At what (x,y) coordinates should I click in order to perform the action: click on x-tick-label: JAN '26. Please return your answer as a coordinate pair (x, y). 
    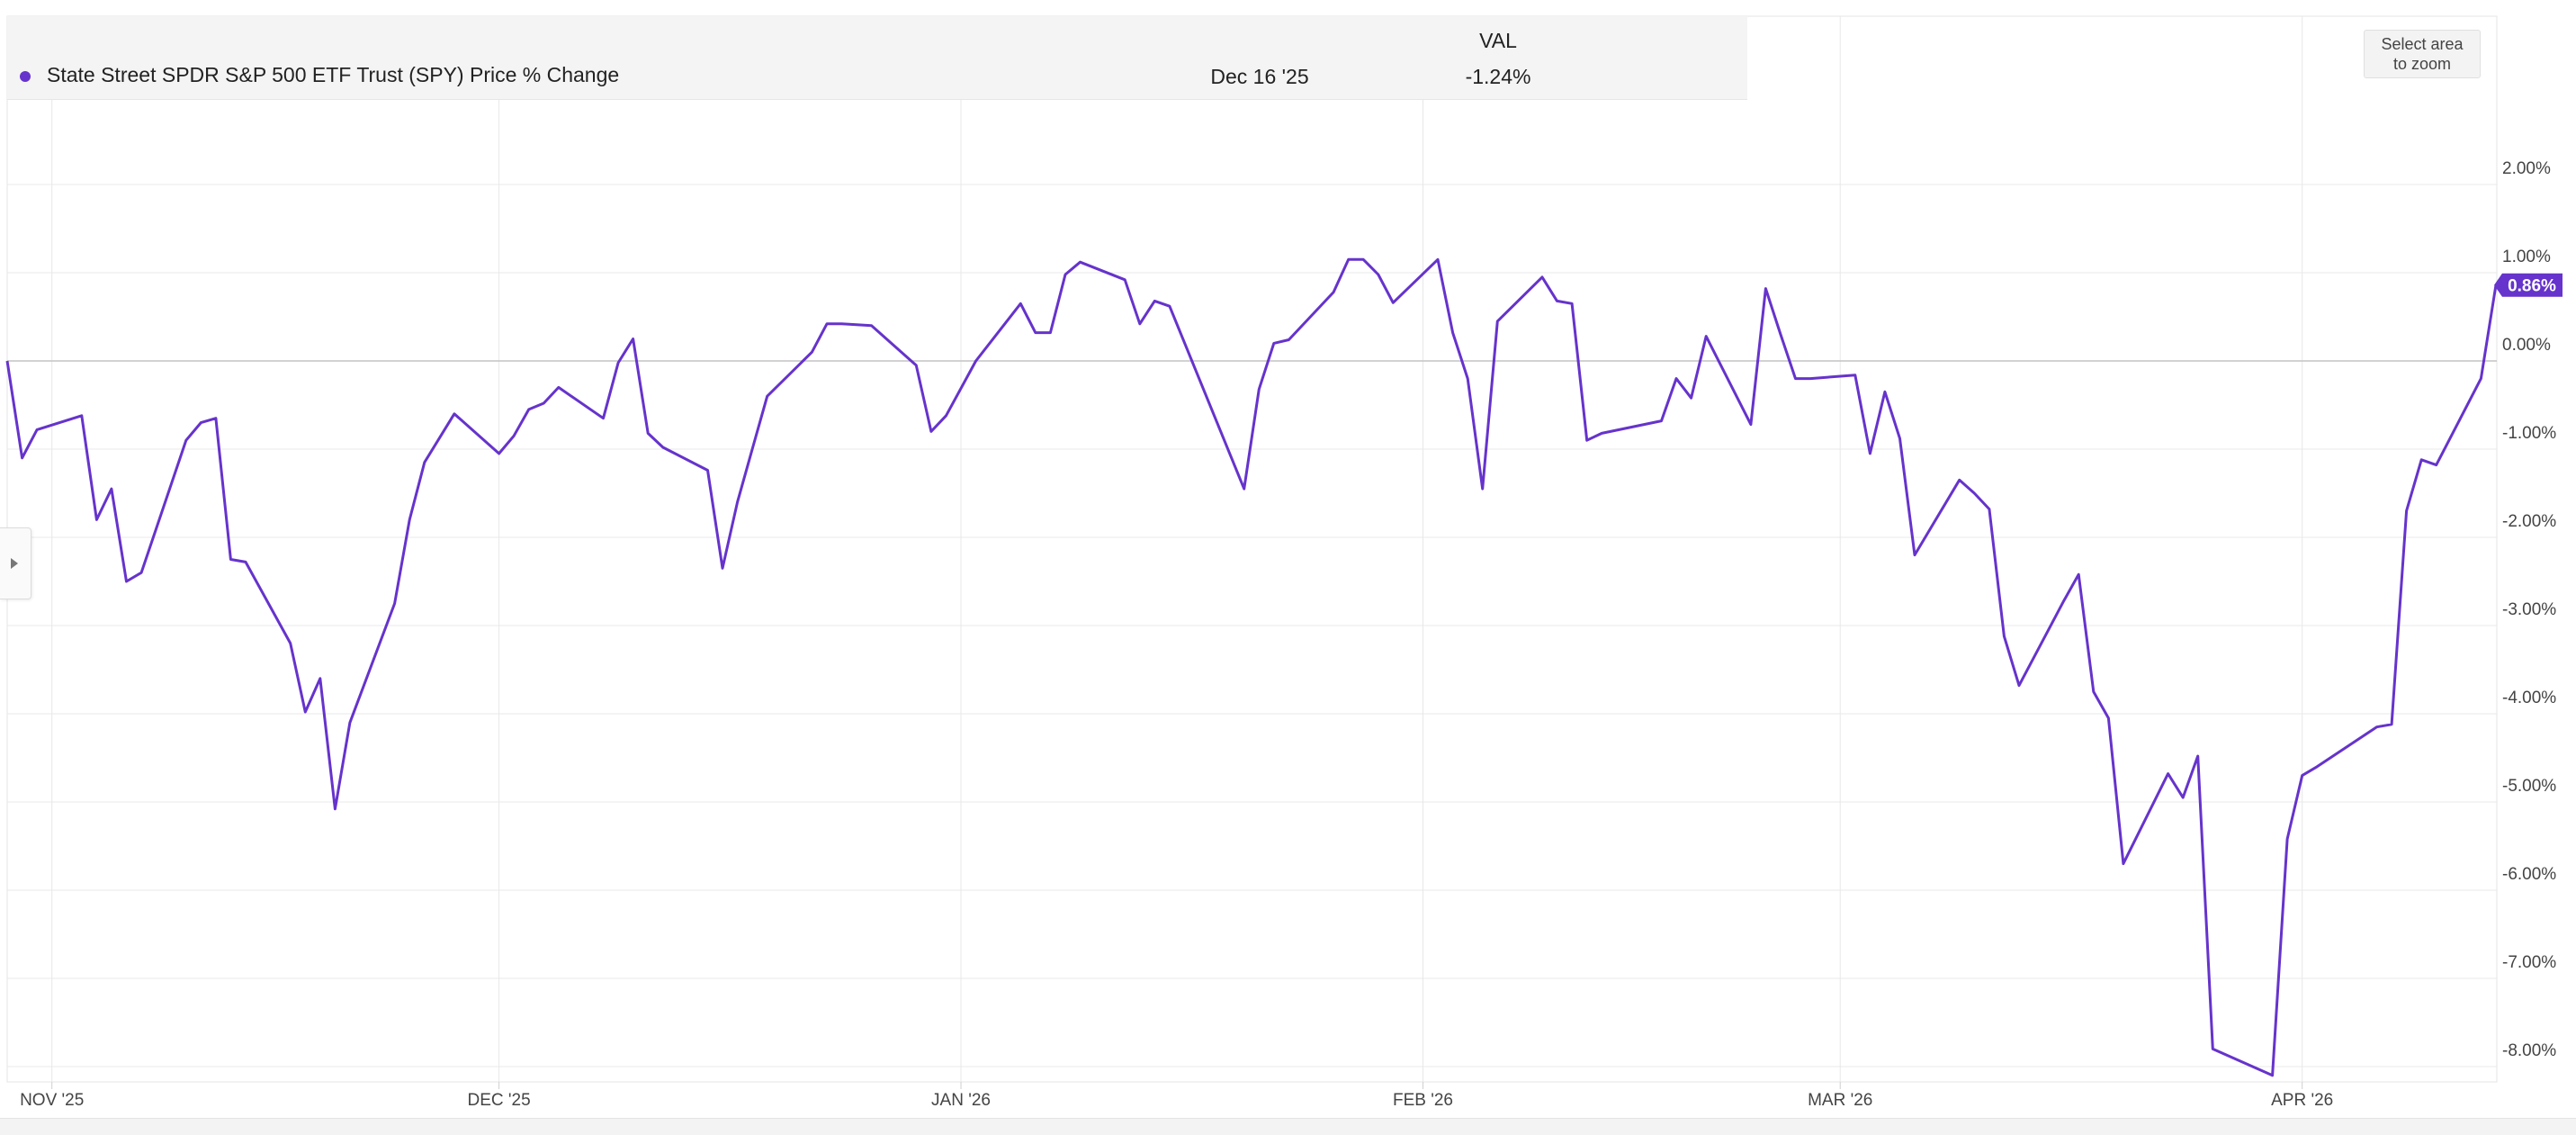
    Looking at the image, I should click on (961, 1100).